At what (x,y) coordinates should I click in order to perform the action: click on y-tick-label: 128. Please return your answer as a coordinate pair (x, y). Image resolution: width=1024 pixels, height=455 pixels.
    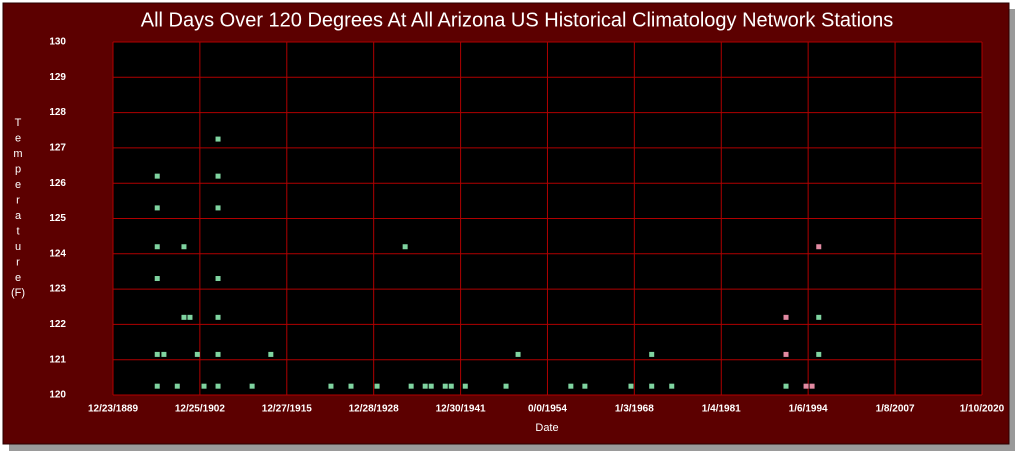
    Looking at the image, I should click on (57, 112).